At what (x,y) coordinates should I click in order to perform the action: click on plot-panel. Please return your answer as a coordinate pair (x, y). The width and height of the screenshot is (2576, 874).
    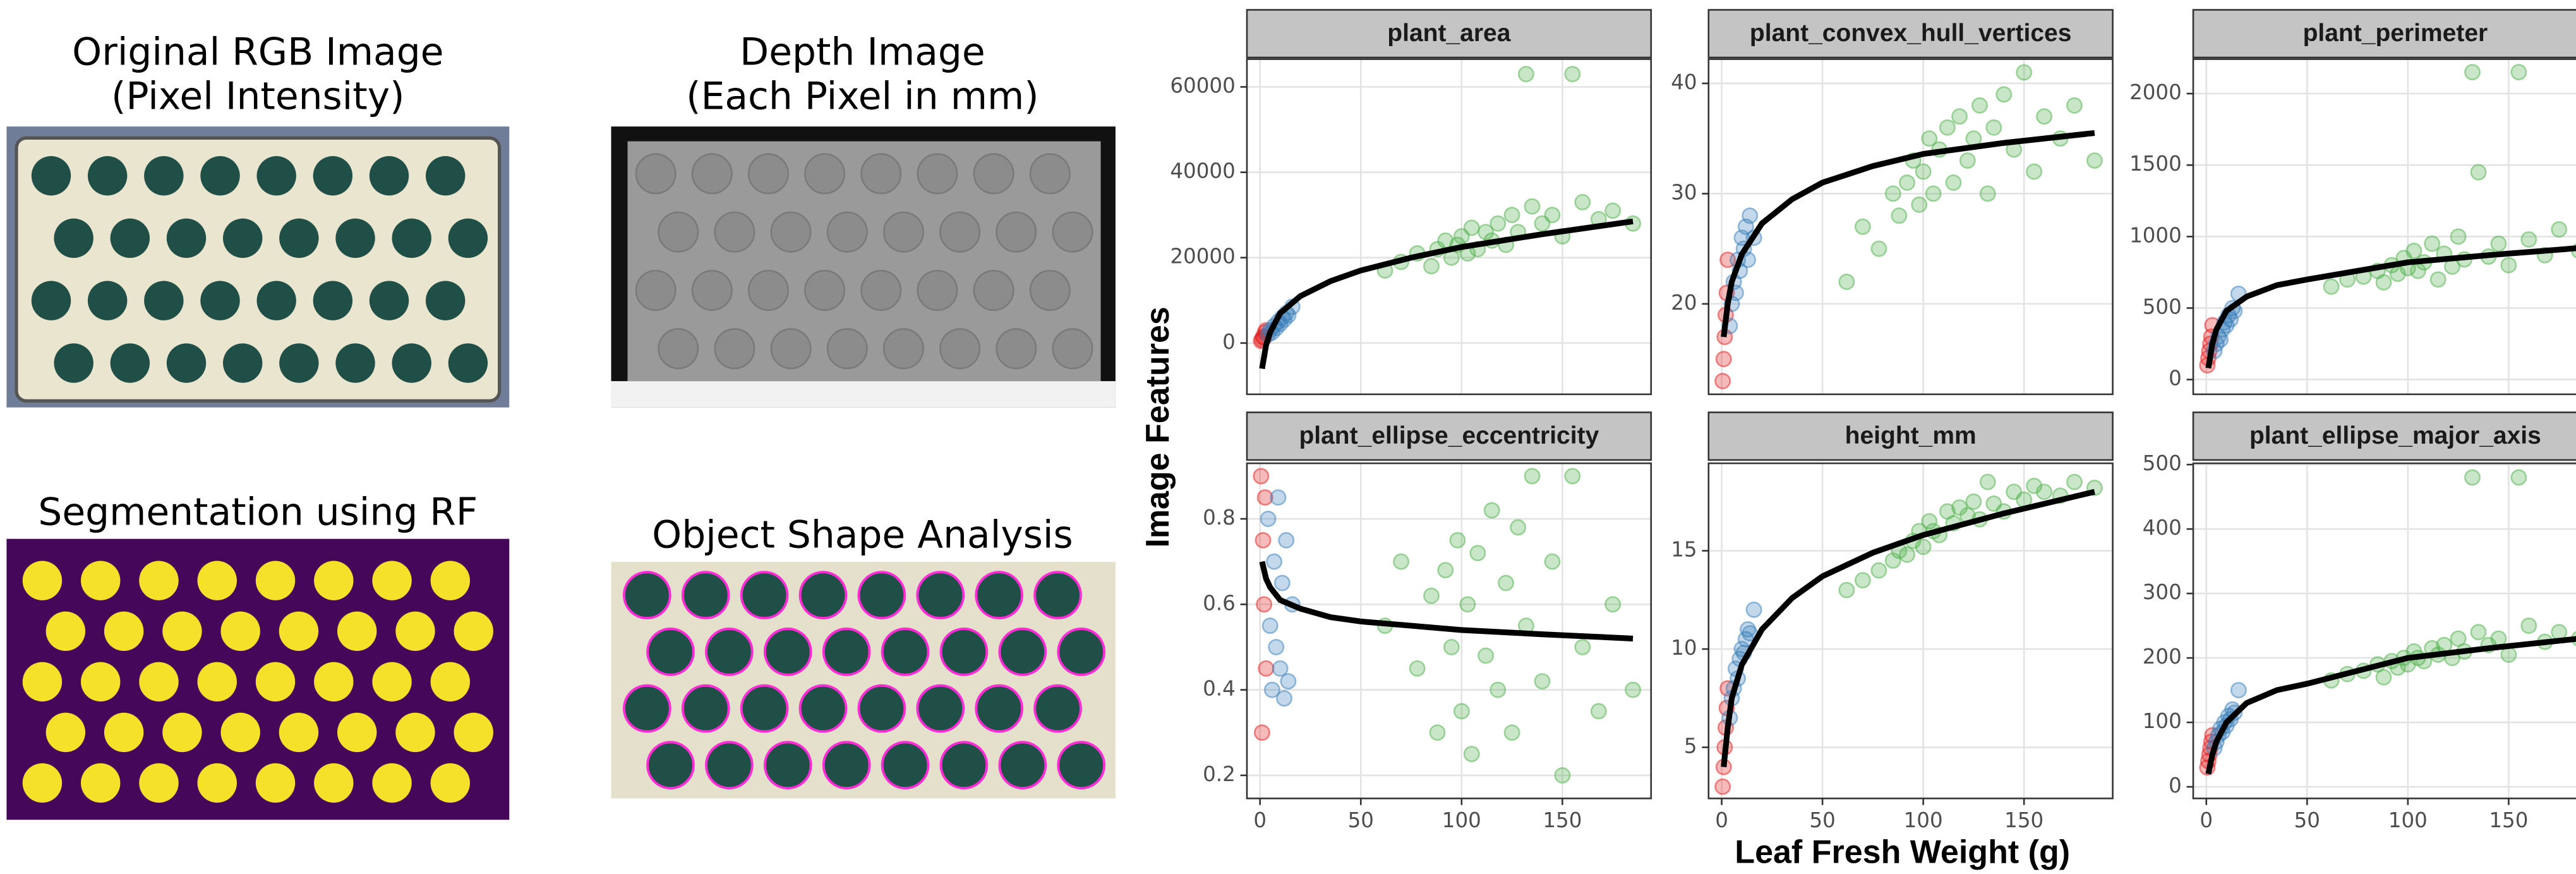
    Looking at the image, I should click on (2384, 226).